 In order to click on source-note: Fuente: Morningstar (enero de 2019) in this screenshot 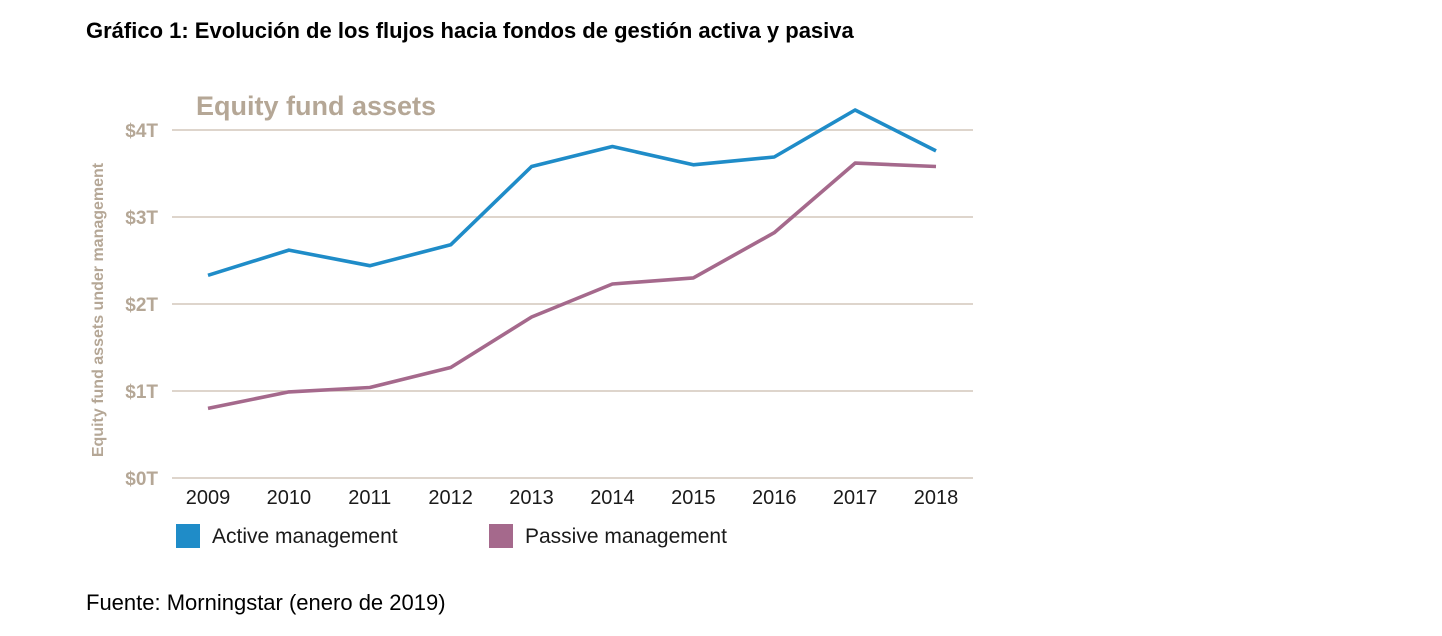, I will do `click(266, 602)`.